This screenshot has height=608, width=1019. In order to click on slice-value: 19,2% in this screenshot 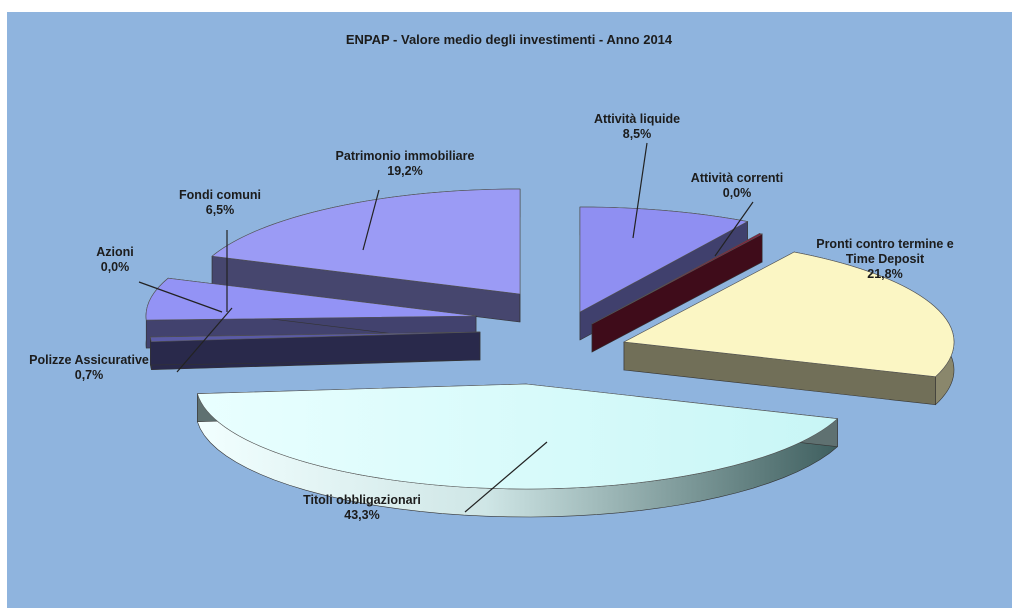, I will do `click(404, 171)`.